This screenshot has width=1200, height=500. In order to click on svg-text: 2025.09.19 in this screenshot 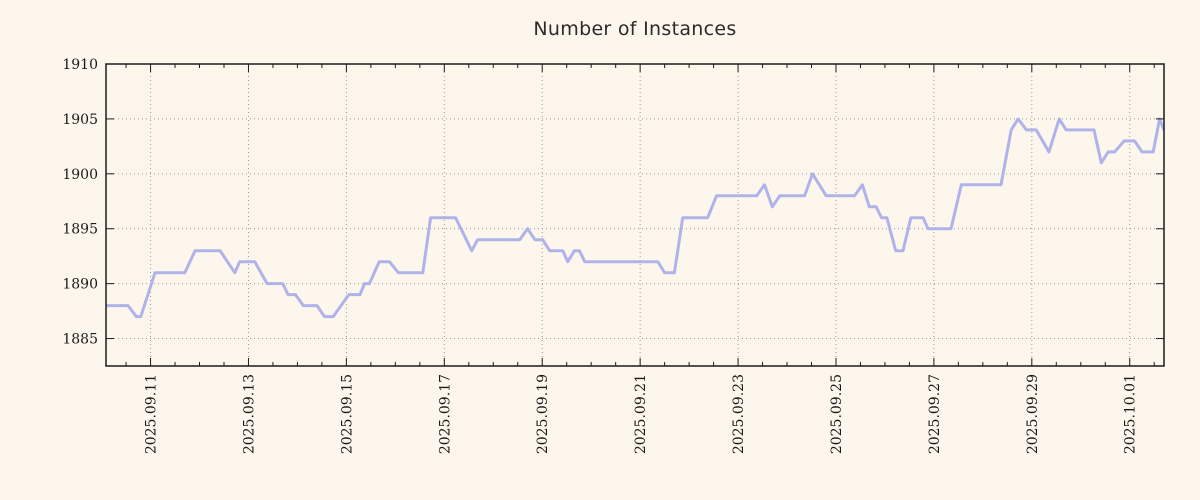, I will do `click(543, 414)`.